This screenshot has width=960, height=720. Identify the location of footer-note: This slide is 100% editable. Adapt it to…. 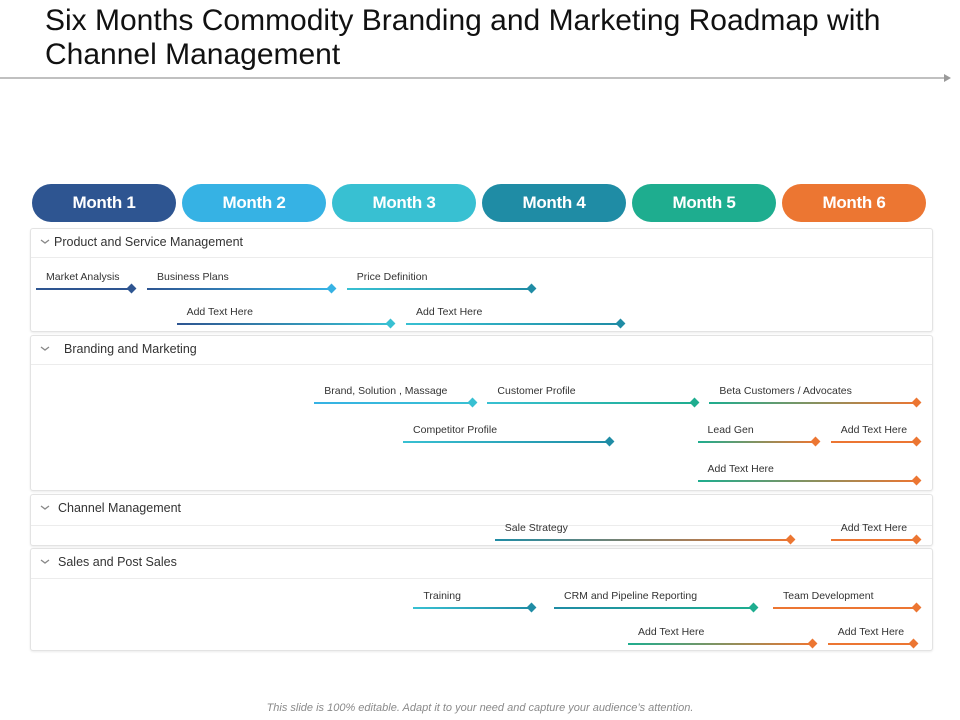
(480, 708).